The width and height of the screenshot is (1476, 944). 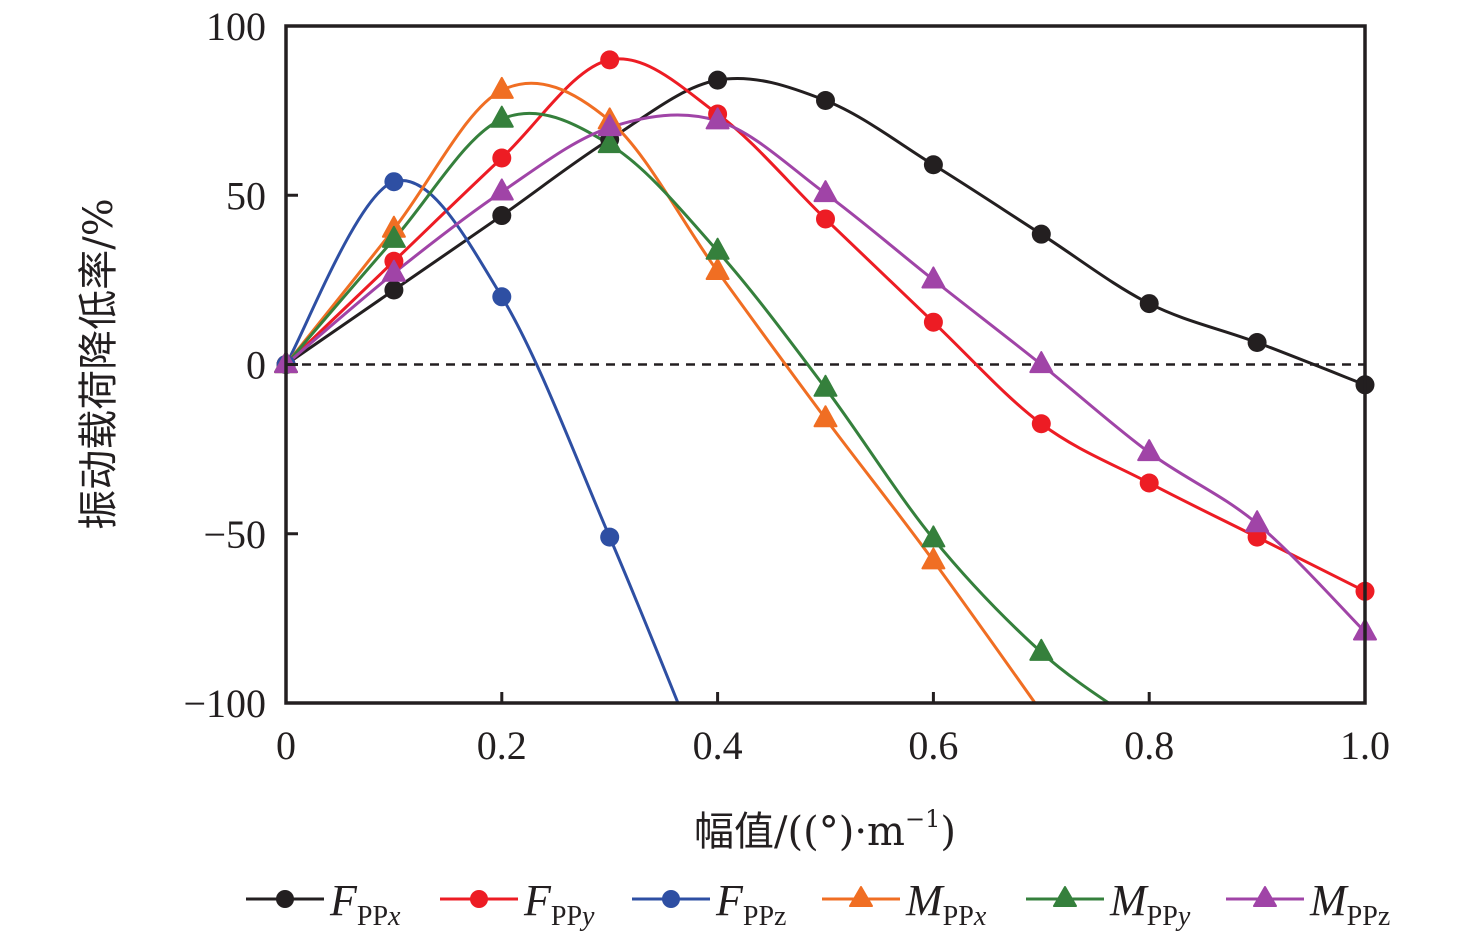 What do you see at coordinates (818, 904) in the screenshot?
I see `legend: FPPx FPPy FPPz MPPx MPPy MPPz` at bounding box center [818, 904].